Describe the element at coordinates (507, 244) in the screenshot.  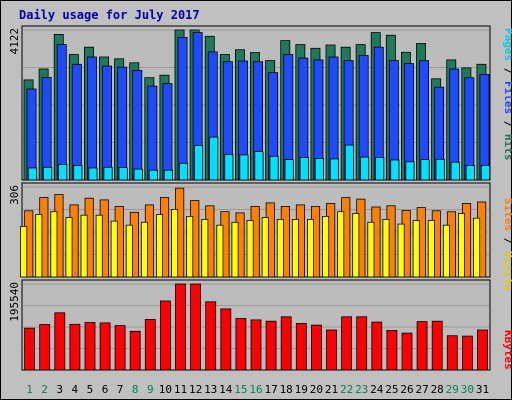
I see `legend-visits-sites: Sites / Visits` at that location.